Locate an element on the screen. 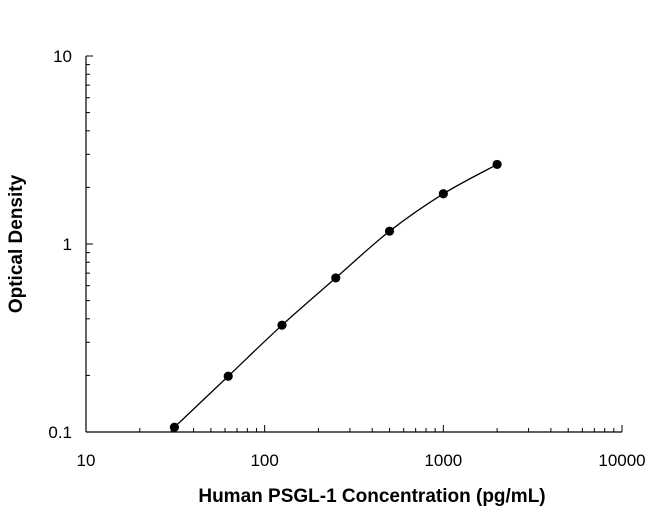  y-tick-label: 10 is located at coordinates (62, 56).